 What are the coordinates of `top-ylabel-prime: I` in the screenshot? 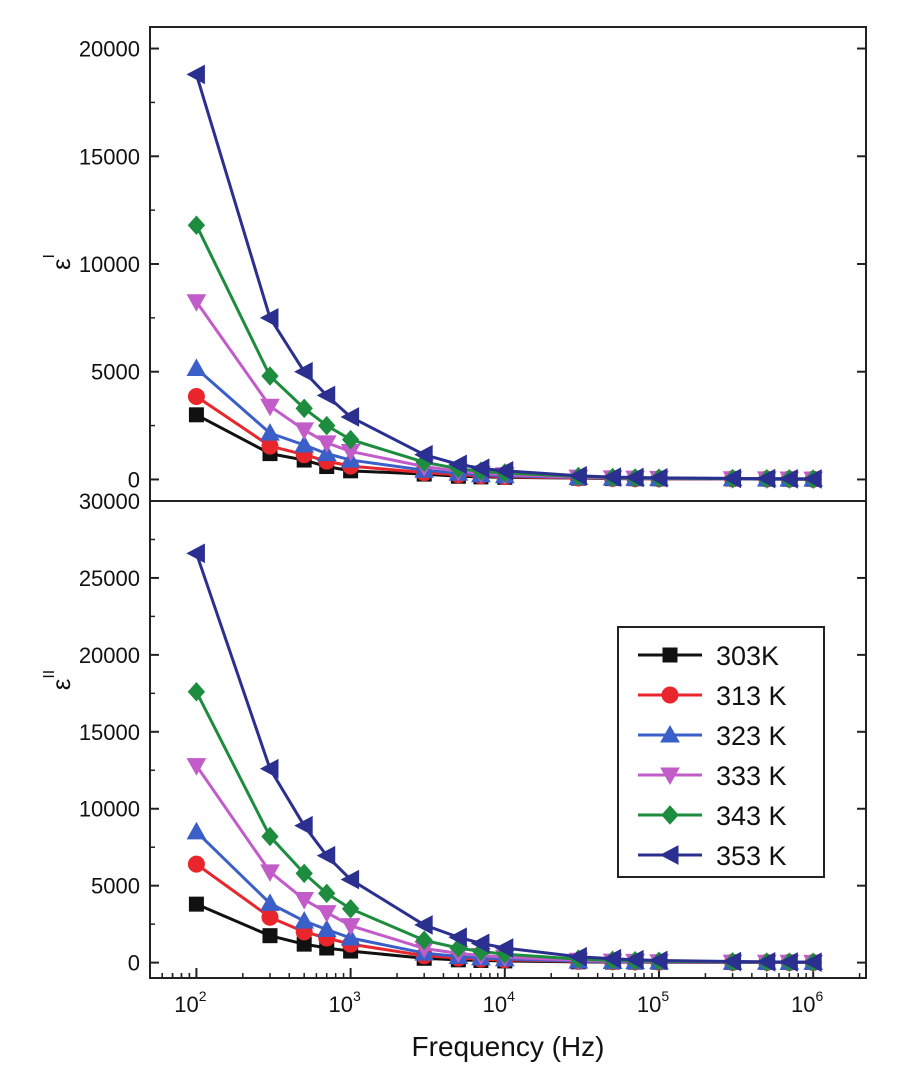 It's located at (49, 256).